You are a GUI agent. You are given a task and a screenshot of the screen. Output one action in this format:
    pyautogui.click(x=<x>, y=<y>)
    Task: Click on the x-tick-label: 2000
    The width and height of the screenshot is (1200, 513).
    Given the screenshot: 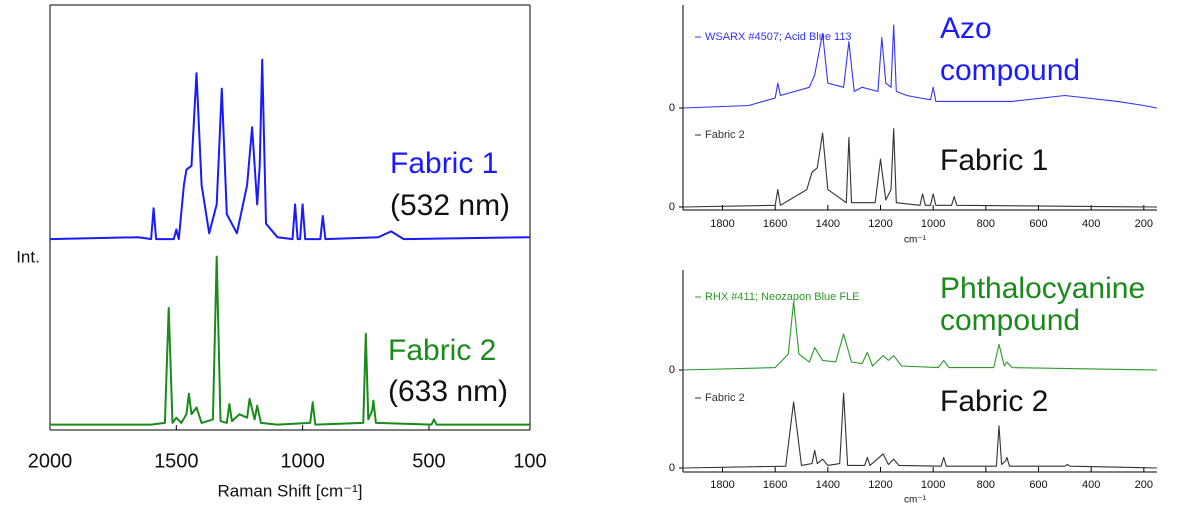 What is the action you would take?
    pyautogui.click(x=50, y=461)
    